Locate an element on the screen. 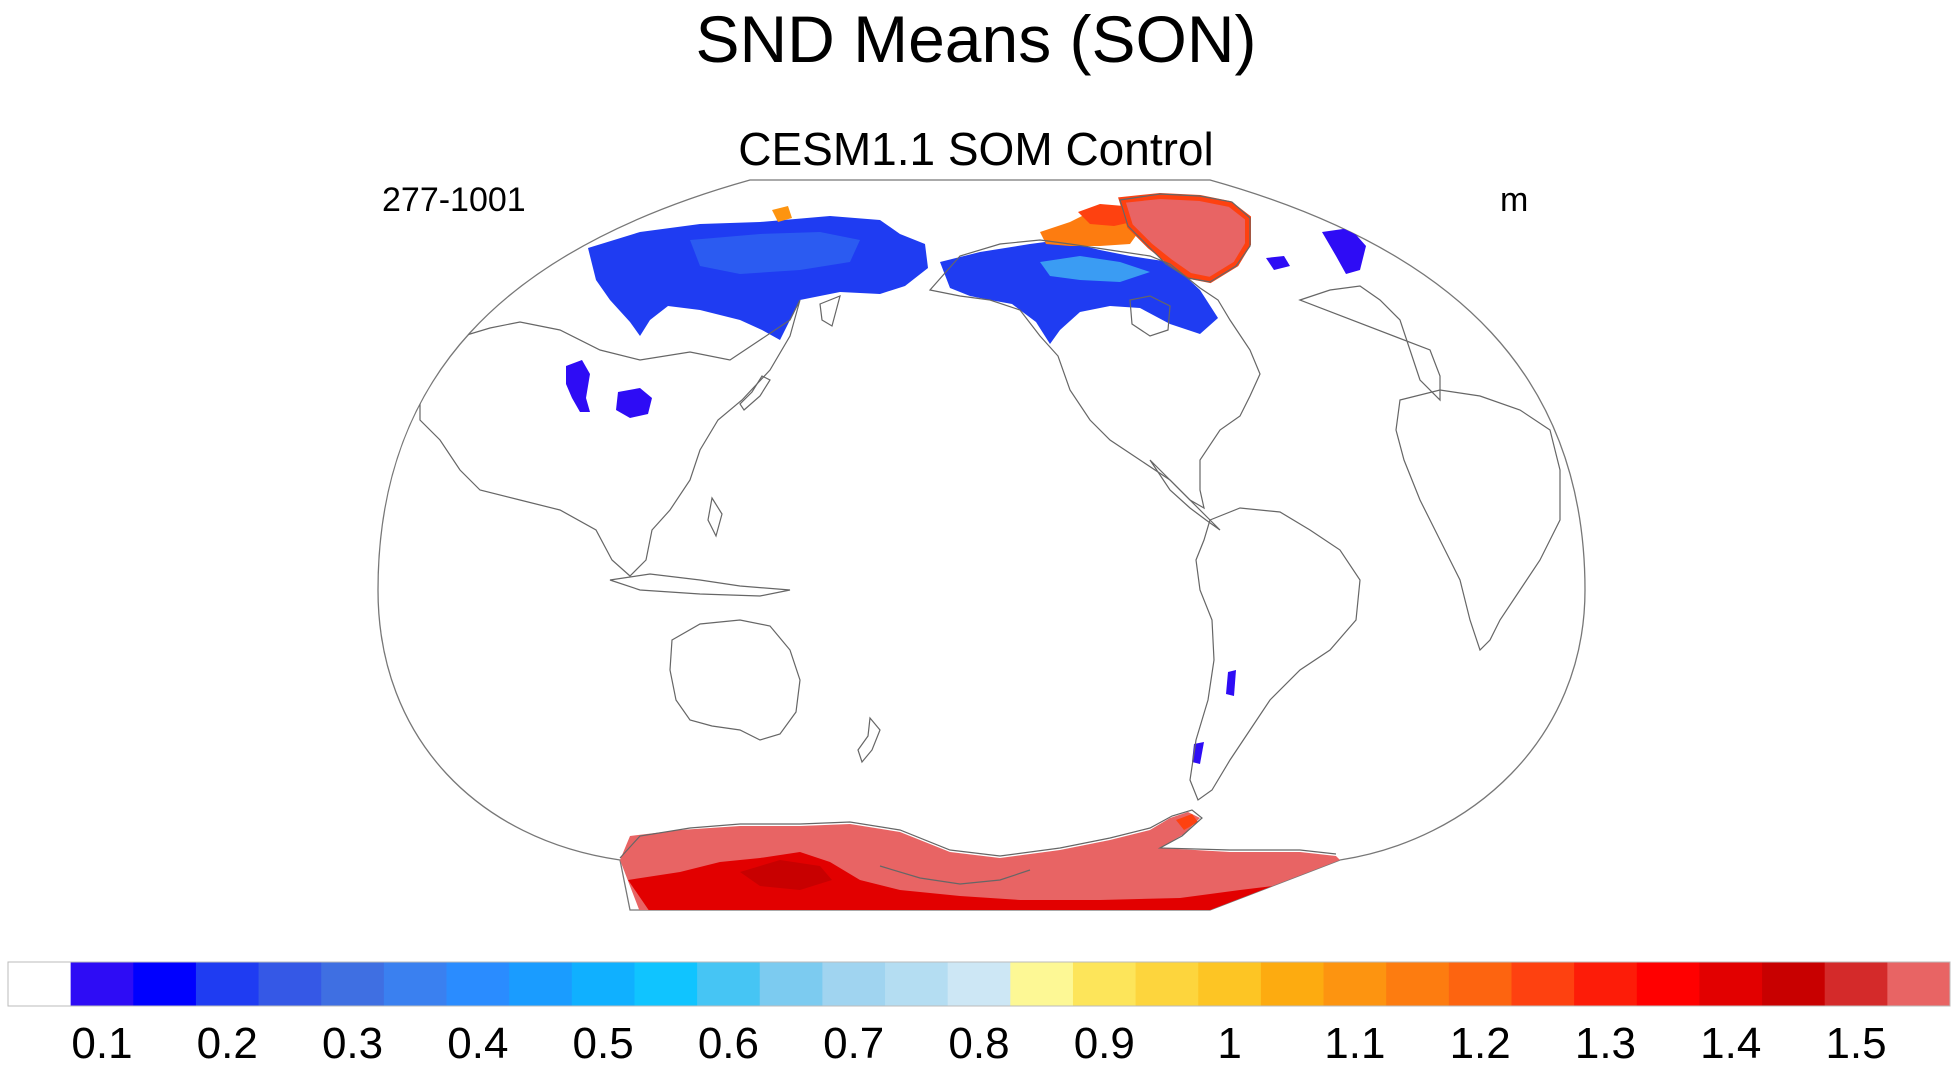  coast-ross-ice-shelf is located at coordinates (955, 875).